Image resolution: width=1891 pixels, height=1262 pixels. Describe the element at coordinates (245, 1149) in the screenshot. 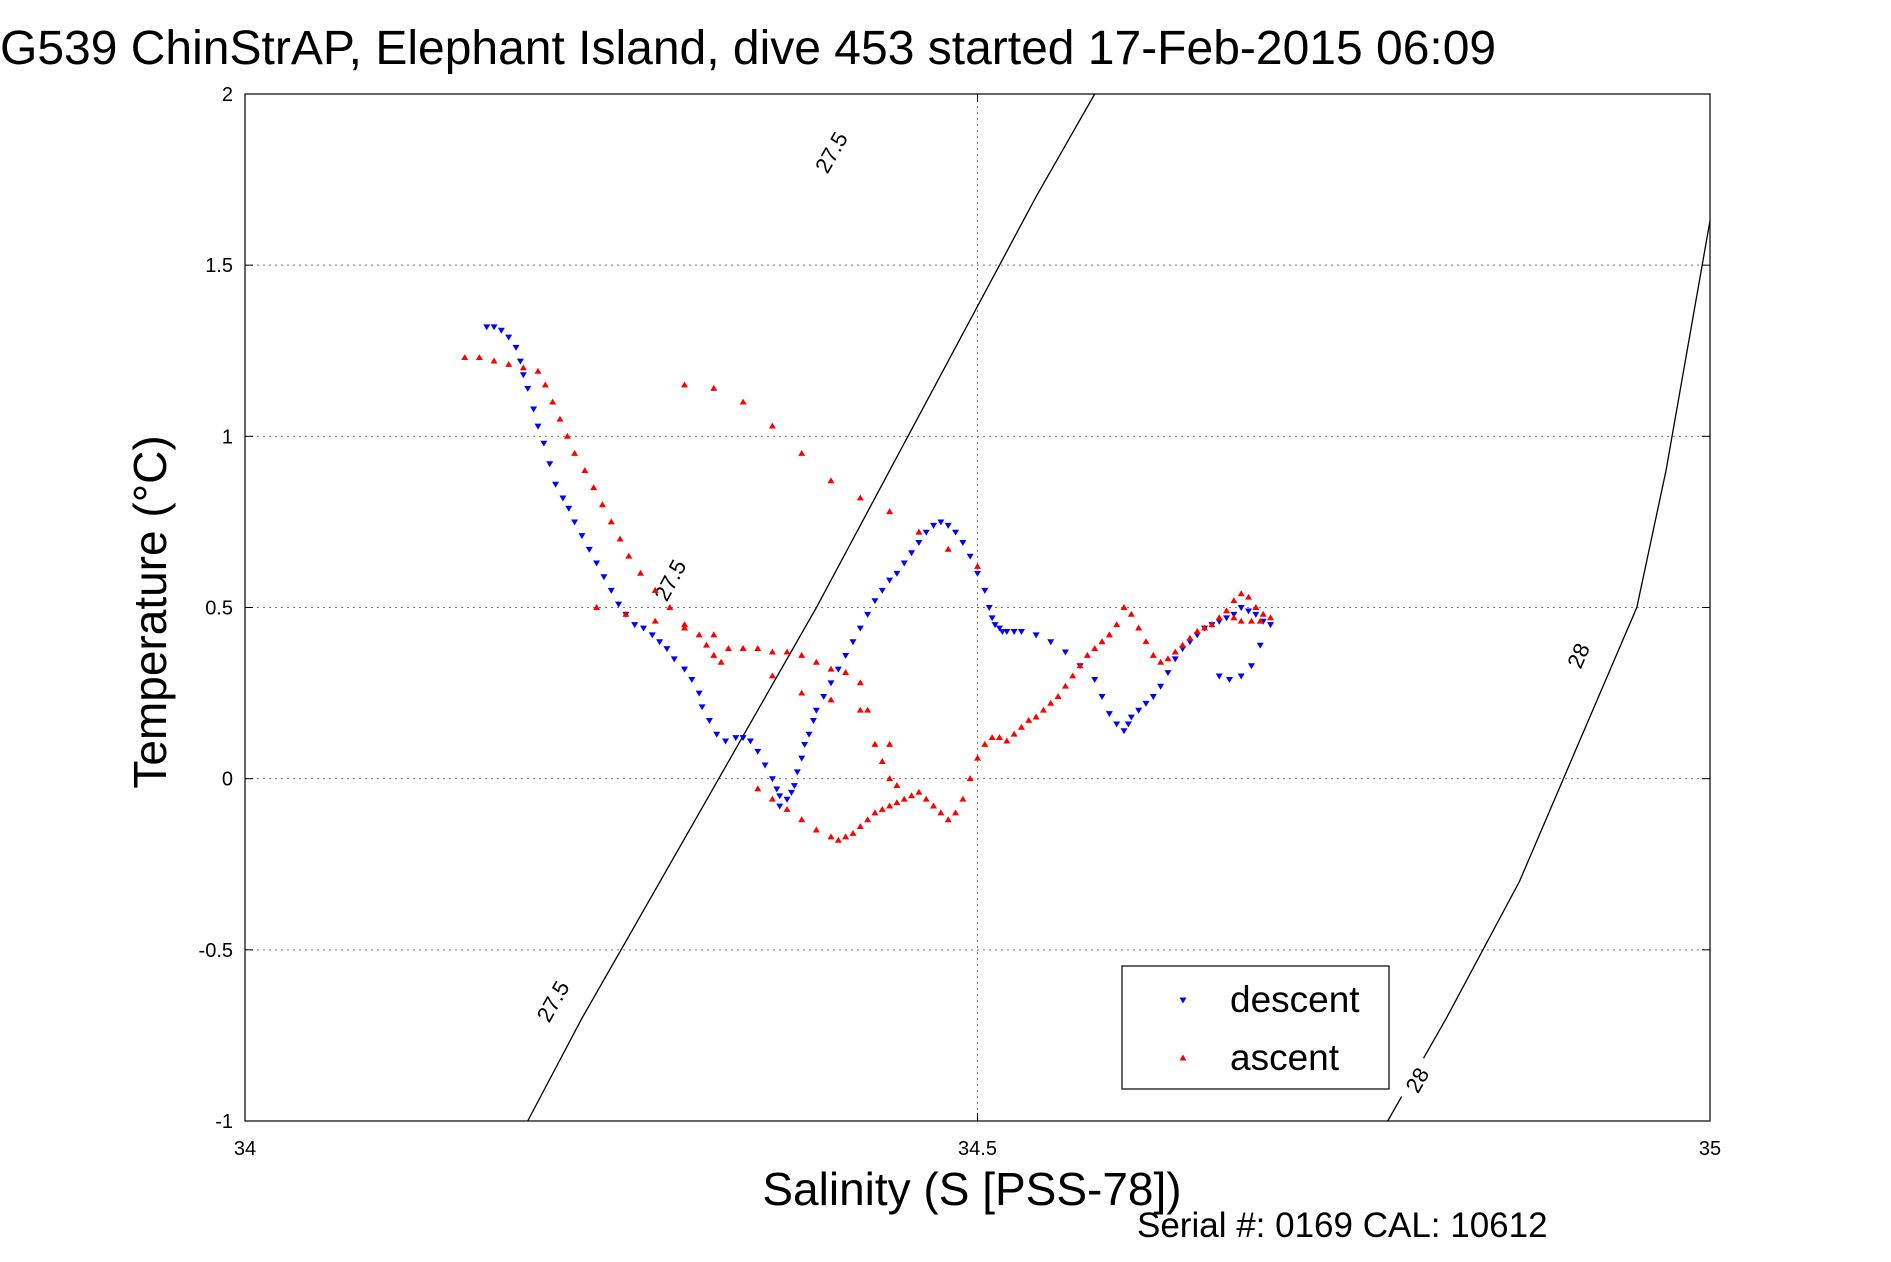

I see `x-tick-label: 34` at that location.